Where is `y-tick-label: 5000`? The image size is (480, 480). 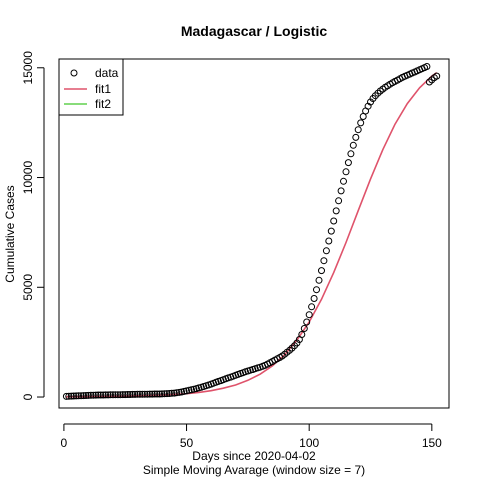 y-tick-label: 5000 is located at coordinates (28, 287).